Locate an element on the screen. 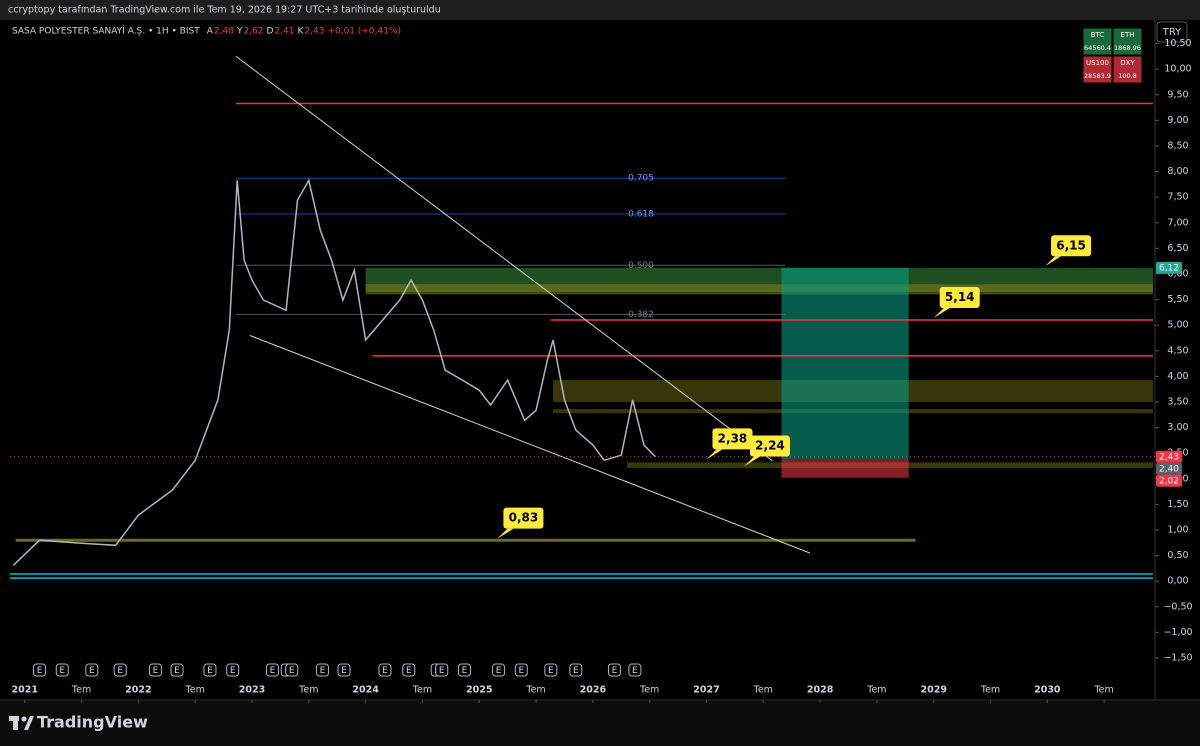  change: +0,01 (+0,41%) is located at coordinates (364, 32).